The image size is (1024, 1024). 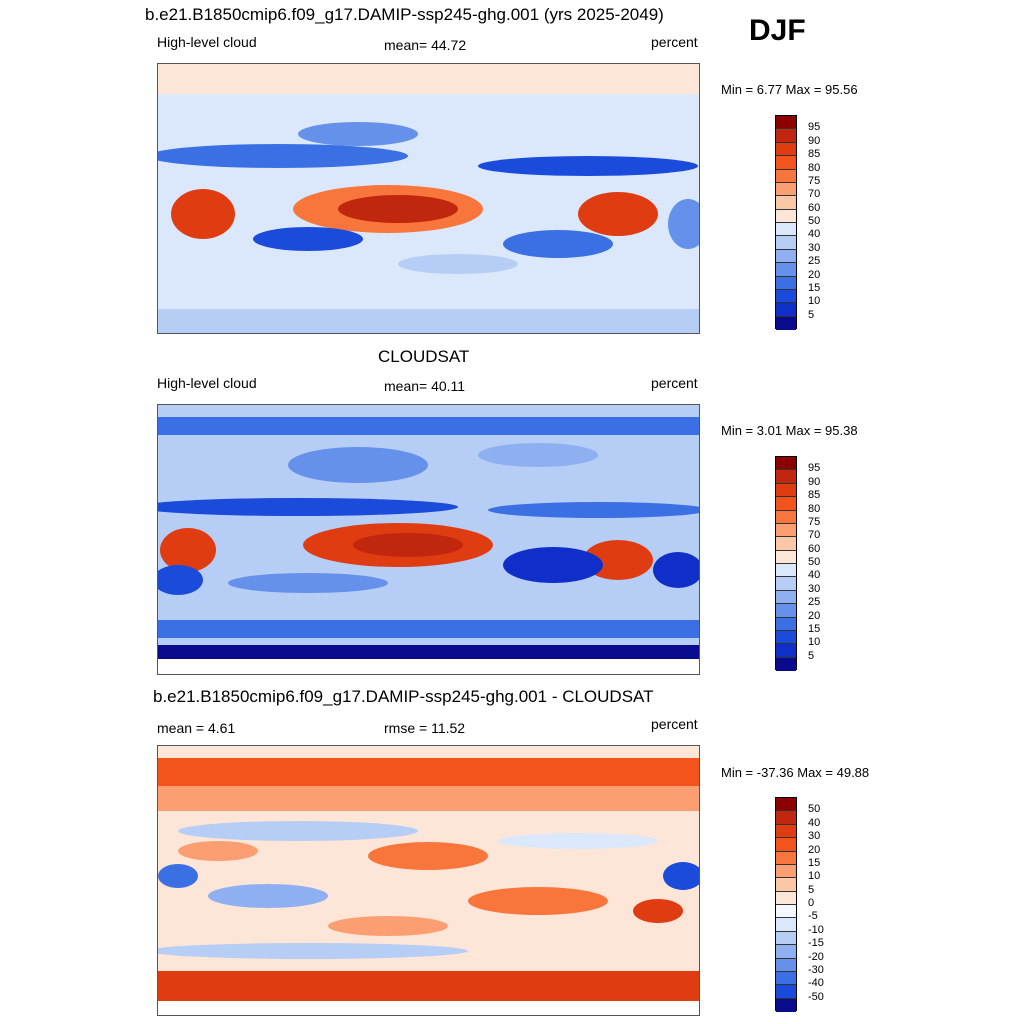 What do you see at coordinates (425, 728) in the screenshot?
I see `panel-3-rmse-label: rmse = 11.52` at bounding box center [425, 728].